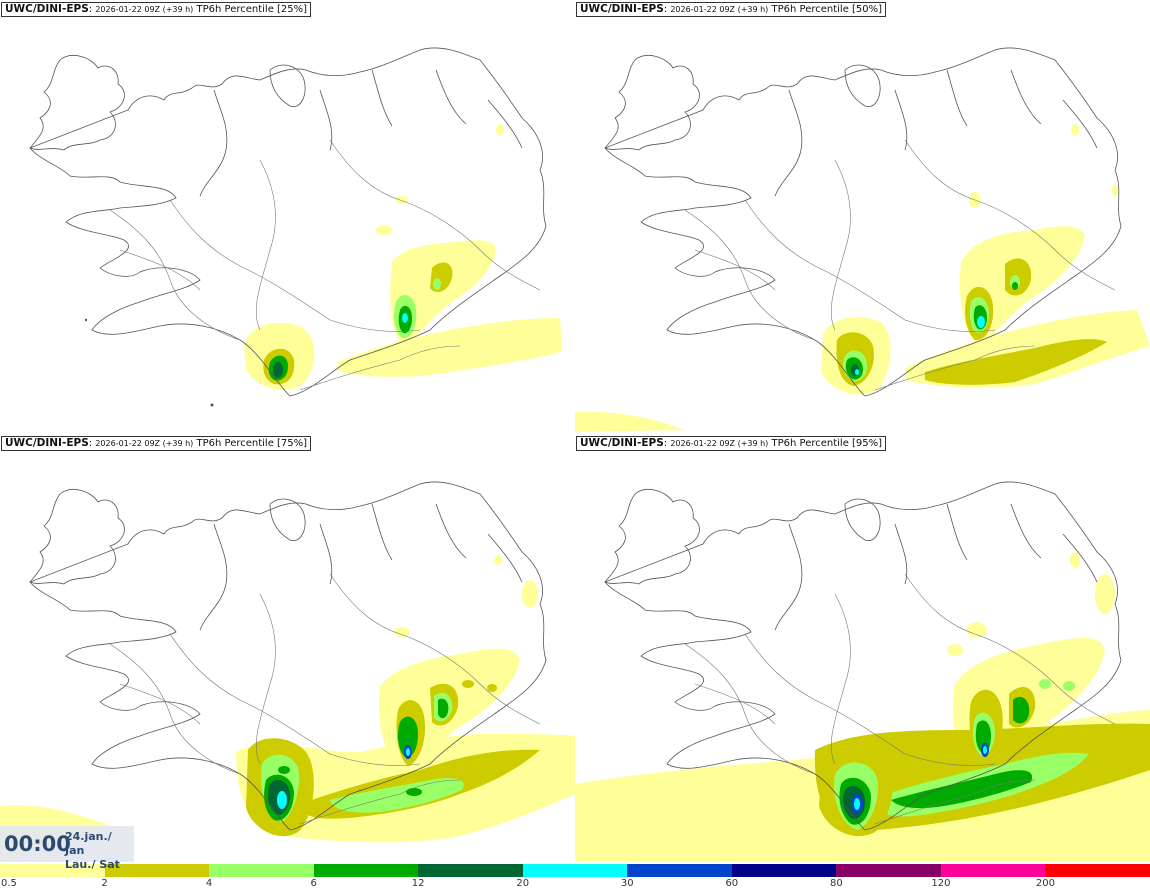  I want to click on legend-tick-label: 6, so click(313, 883).